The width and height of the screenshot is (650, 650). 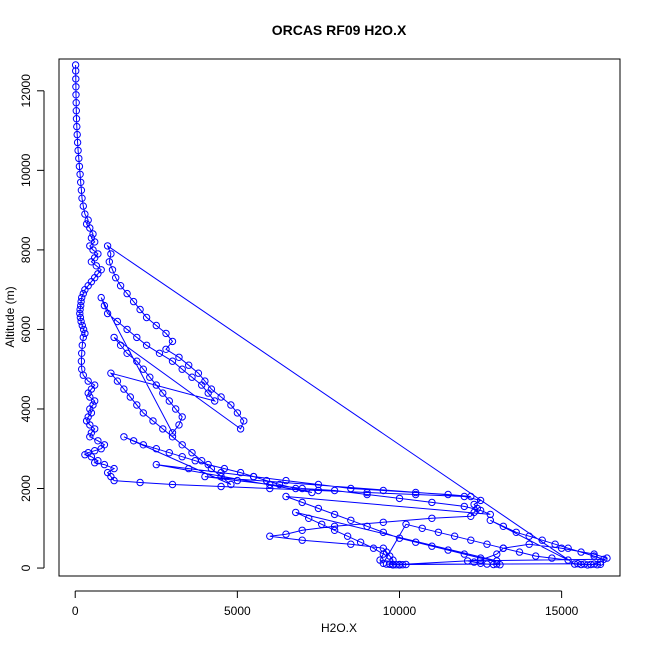 What do you see at coordinates (400, 611) in the screenshot?
I see `x-tick-label: 10000` at bounding box center [400, 611].